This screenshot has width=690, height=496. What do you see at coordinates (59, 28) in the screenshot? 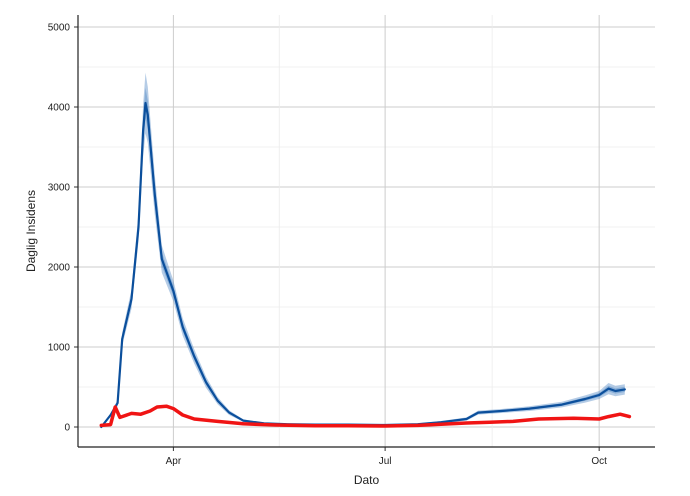
I see `y-tick-label: 5000` at bounding box center [59, 28].